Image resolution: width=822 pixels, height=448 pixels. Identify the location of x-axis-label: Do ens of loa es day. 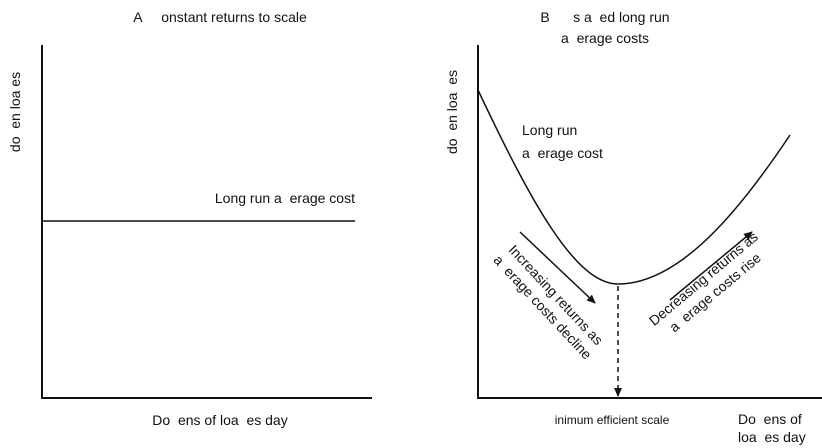
(219, 420).